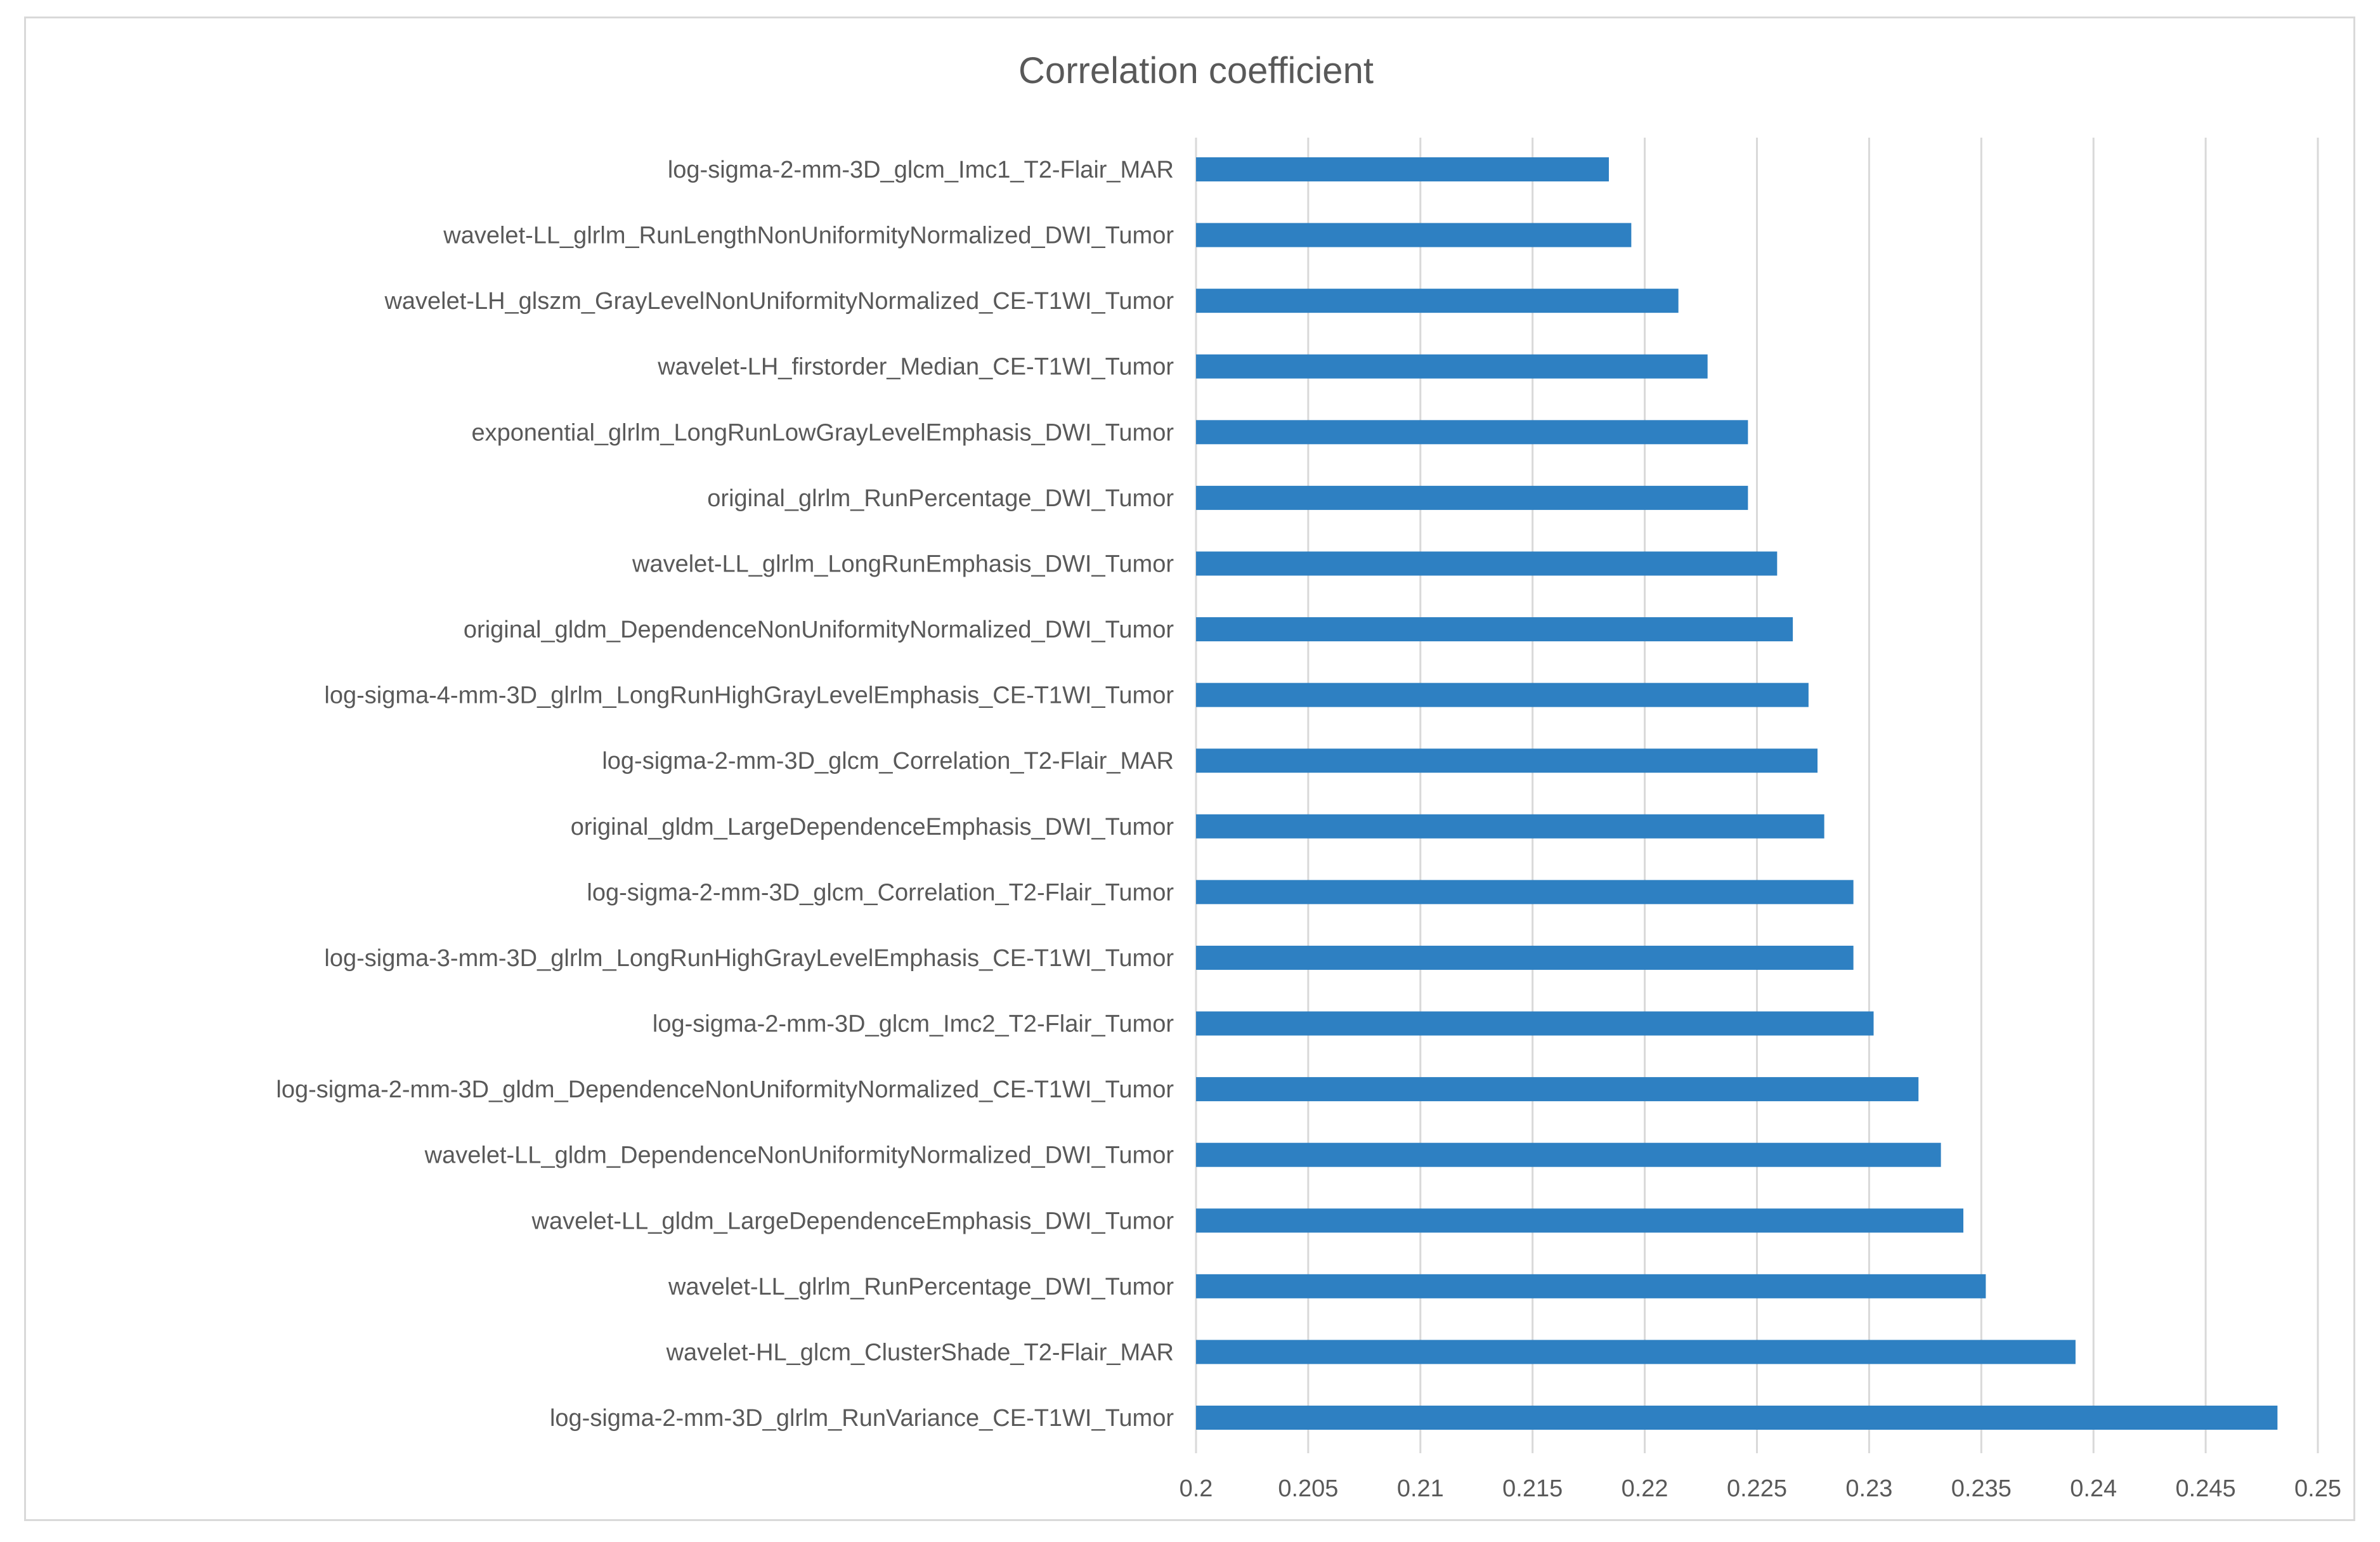  What do you see at coordinates (1308, 1488) in the screenshot?
I see `x-tick-label: 0.205` at bounding box center [1308, 1488].